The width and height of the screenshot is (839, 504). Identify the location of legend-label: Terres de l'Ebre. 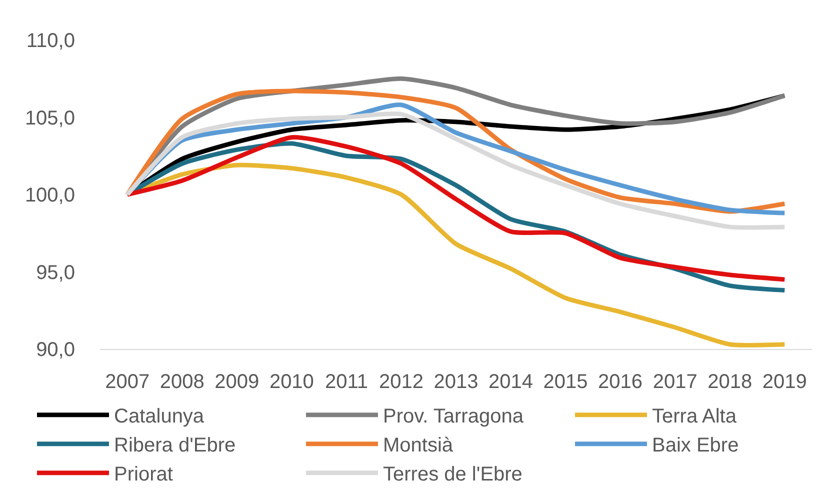
(452, 475).